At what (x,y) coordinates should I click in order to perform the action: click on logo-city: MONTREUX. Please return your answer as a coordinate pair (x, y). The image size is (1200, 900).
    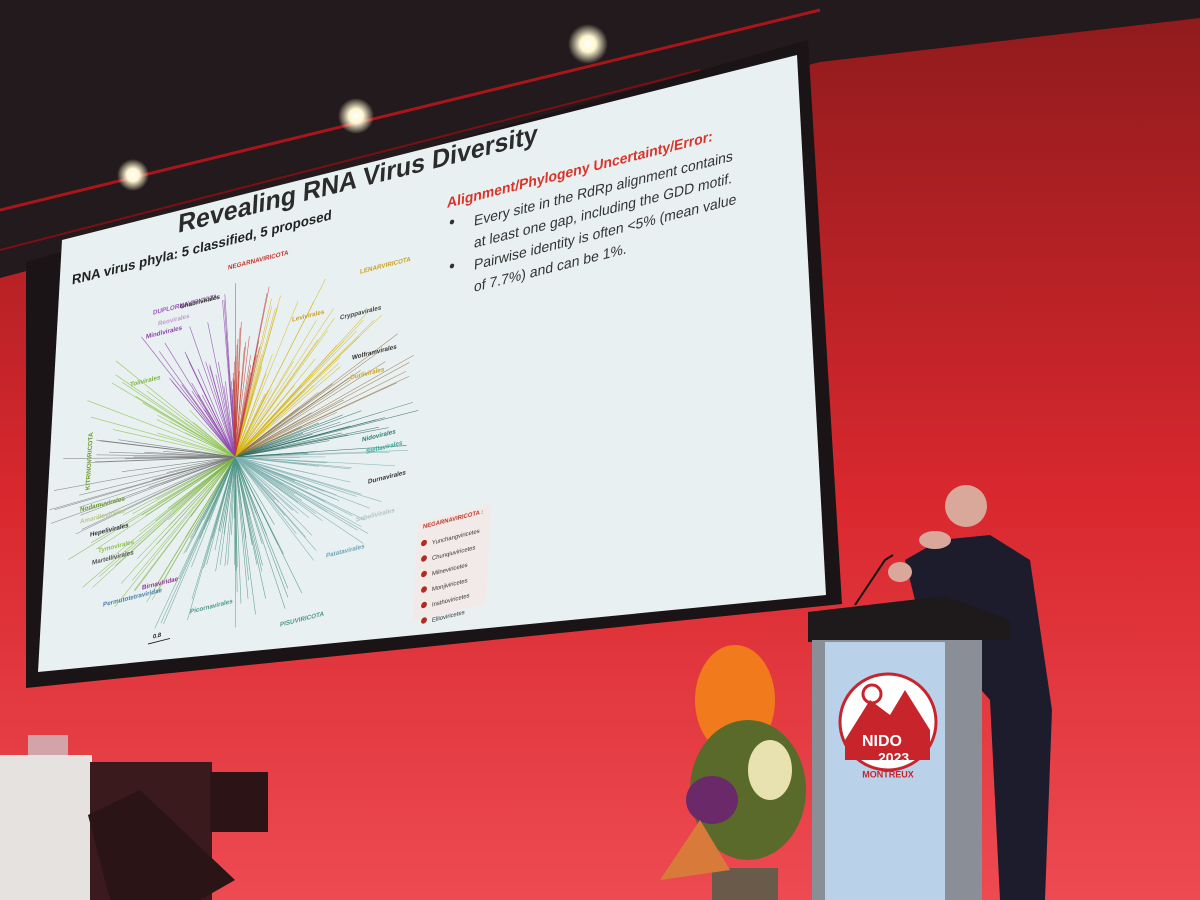
    Looking at the image, I should click on (888, 774).